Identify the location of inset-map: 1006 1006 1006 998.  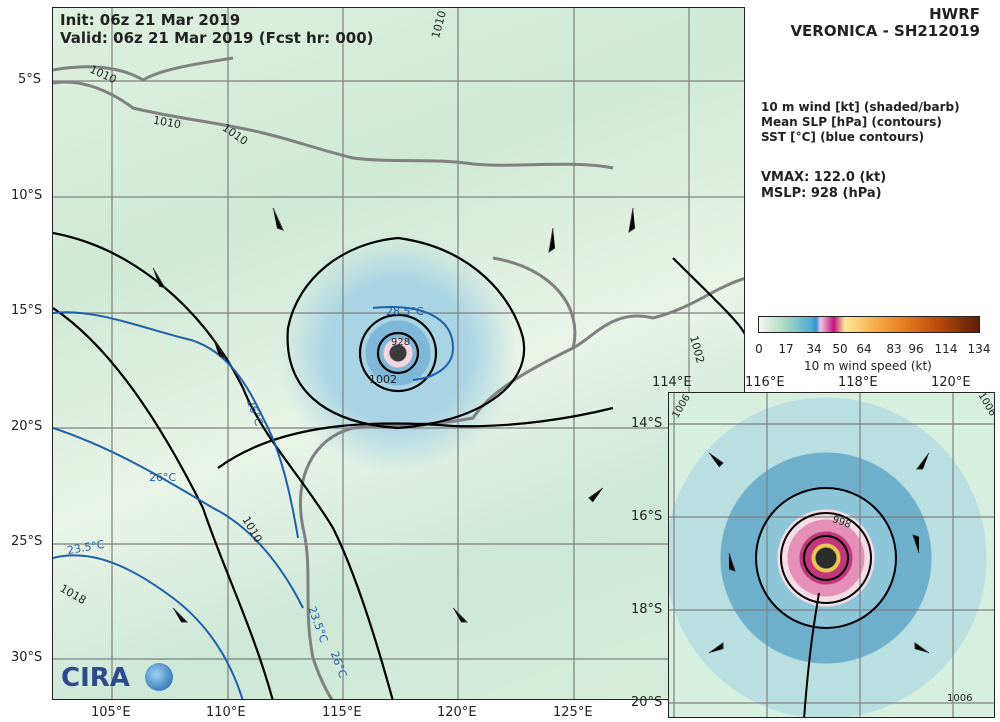
(831, 555).